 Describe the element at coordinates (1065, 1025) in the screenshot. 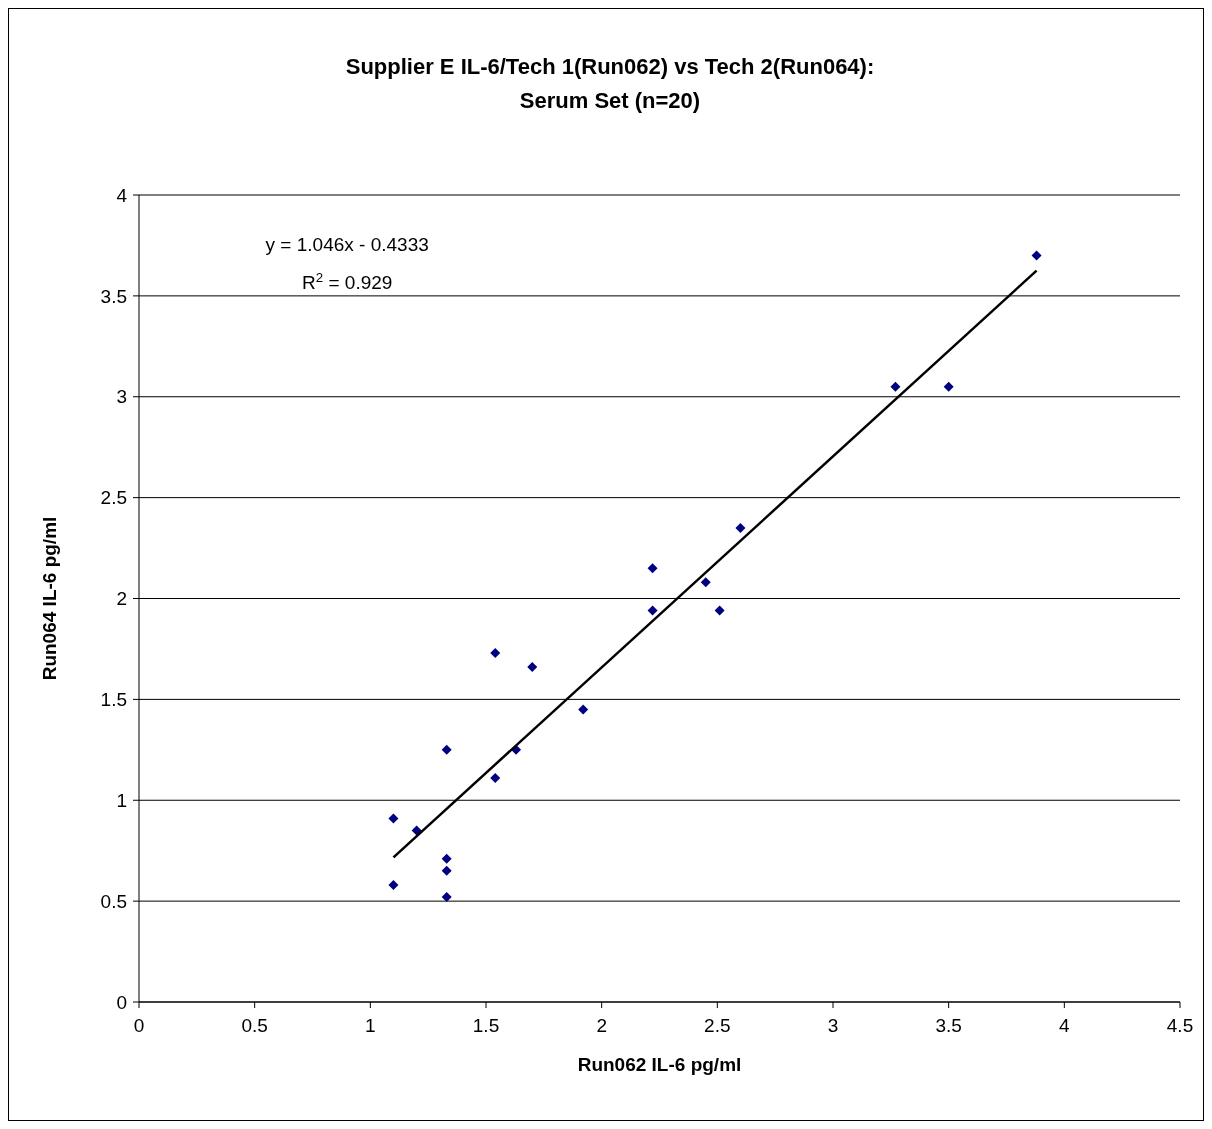

I see `x-tick-label: 4` at that location.